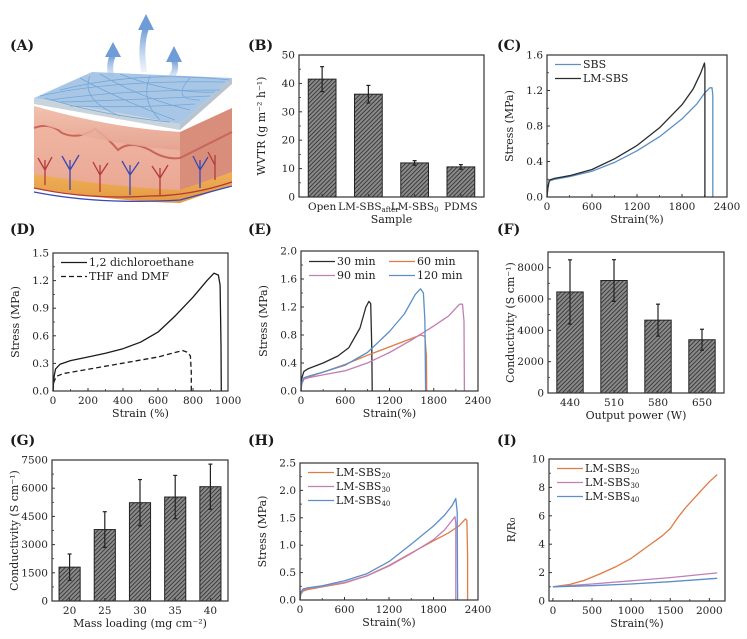 Image resolution: width=747 pixels, height=639 pixels. Describe the element at coordinates (415, 207) in the screenshot. I see `x-tick-label: LM-SBS0` at that location.